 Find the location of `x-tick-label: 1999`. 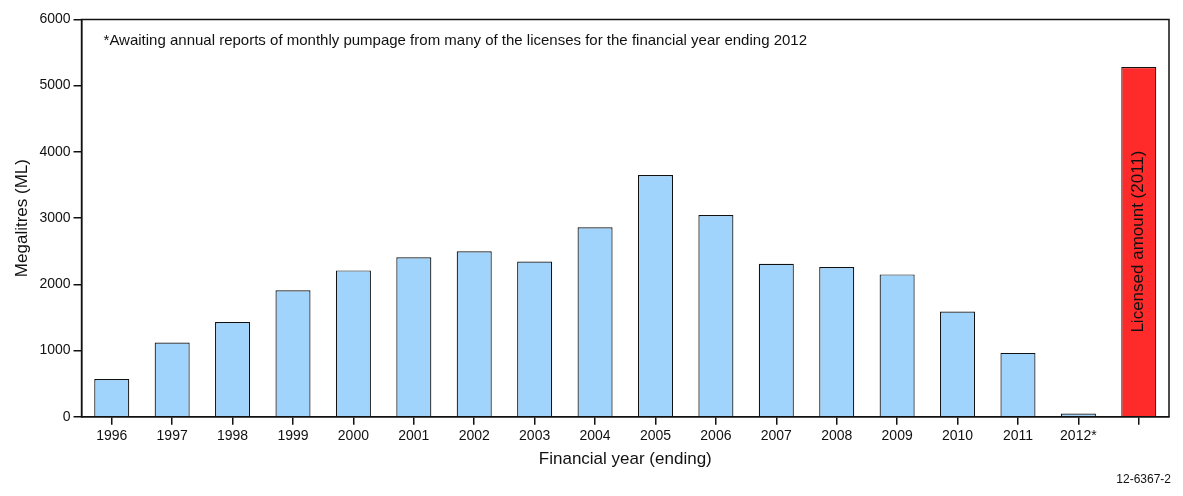

x-tick-label: 1999 is located at coordinates (293, 435).